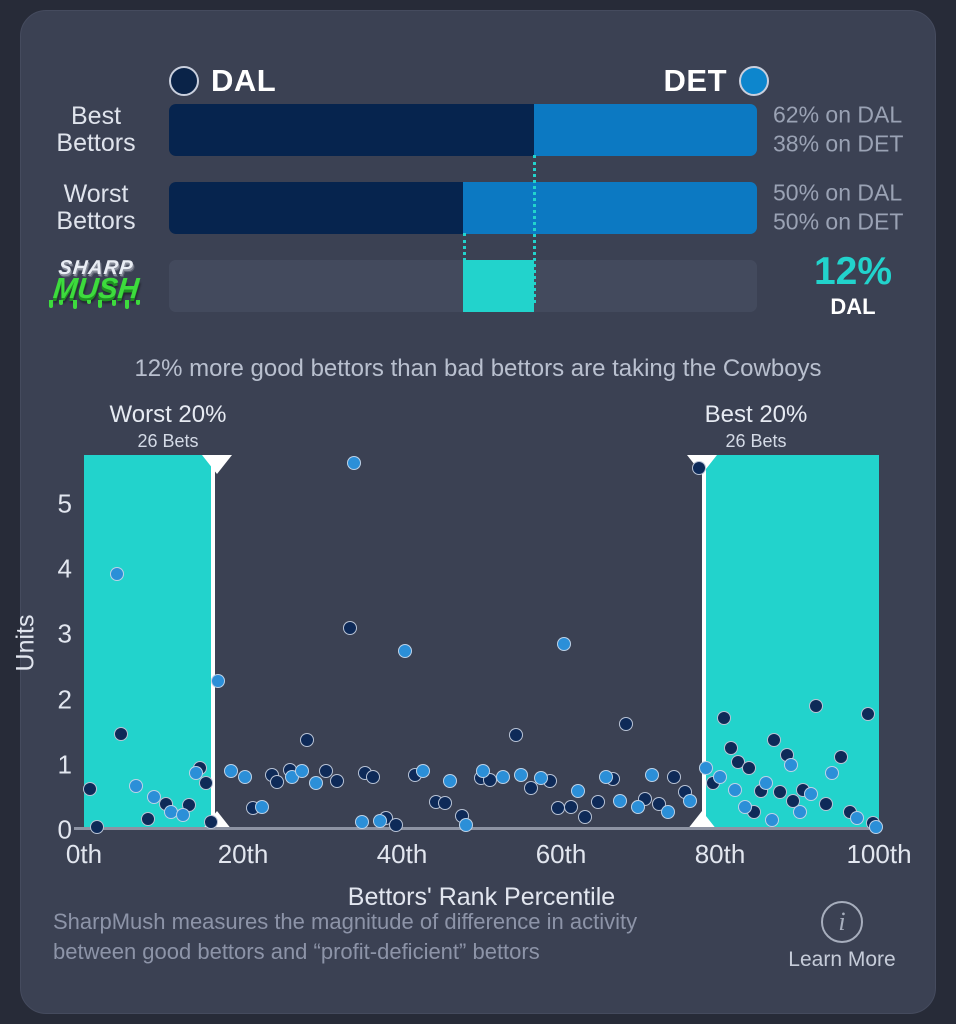  Describe the element at coordinates (402, 854) in the screenshot. I see `x-axis-tick: 40th` at that location.